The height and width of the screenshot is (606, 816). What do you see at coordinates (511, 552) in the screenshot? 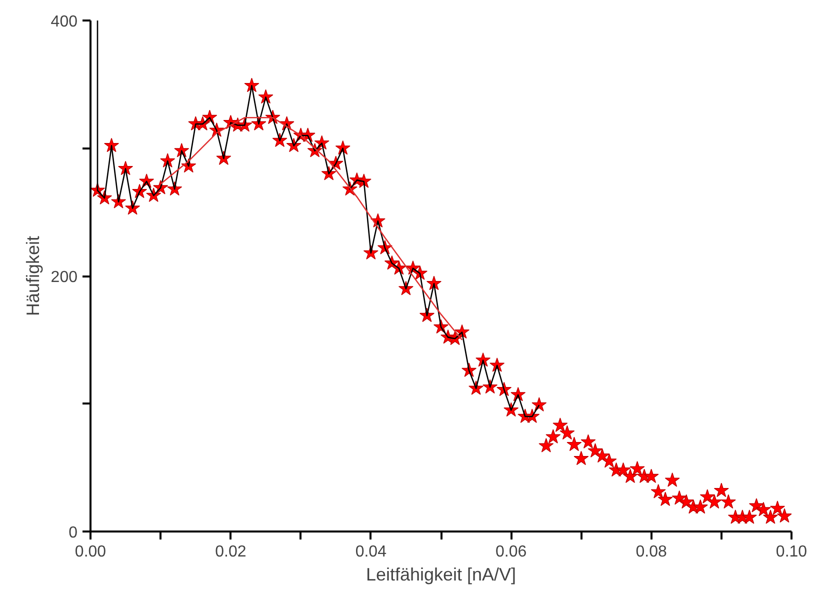
I see `x-tick-label: 0.06` at bounding box center [511, 552].